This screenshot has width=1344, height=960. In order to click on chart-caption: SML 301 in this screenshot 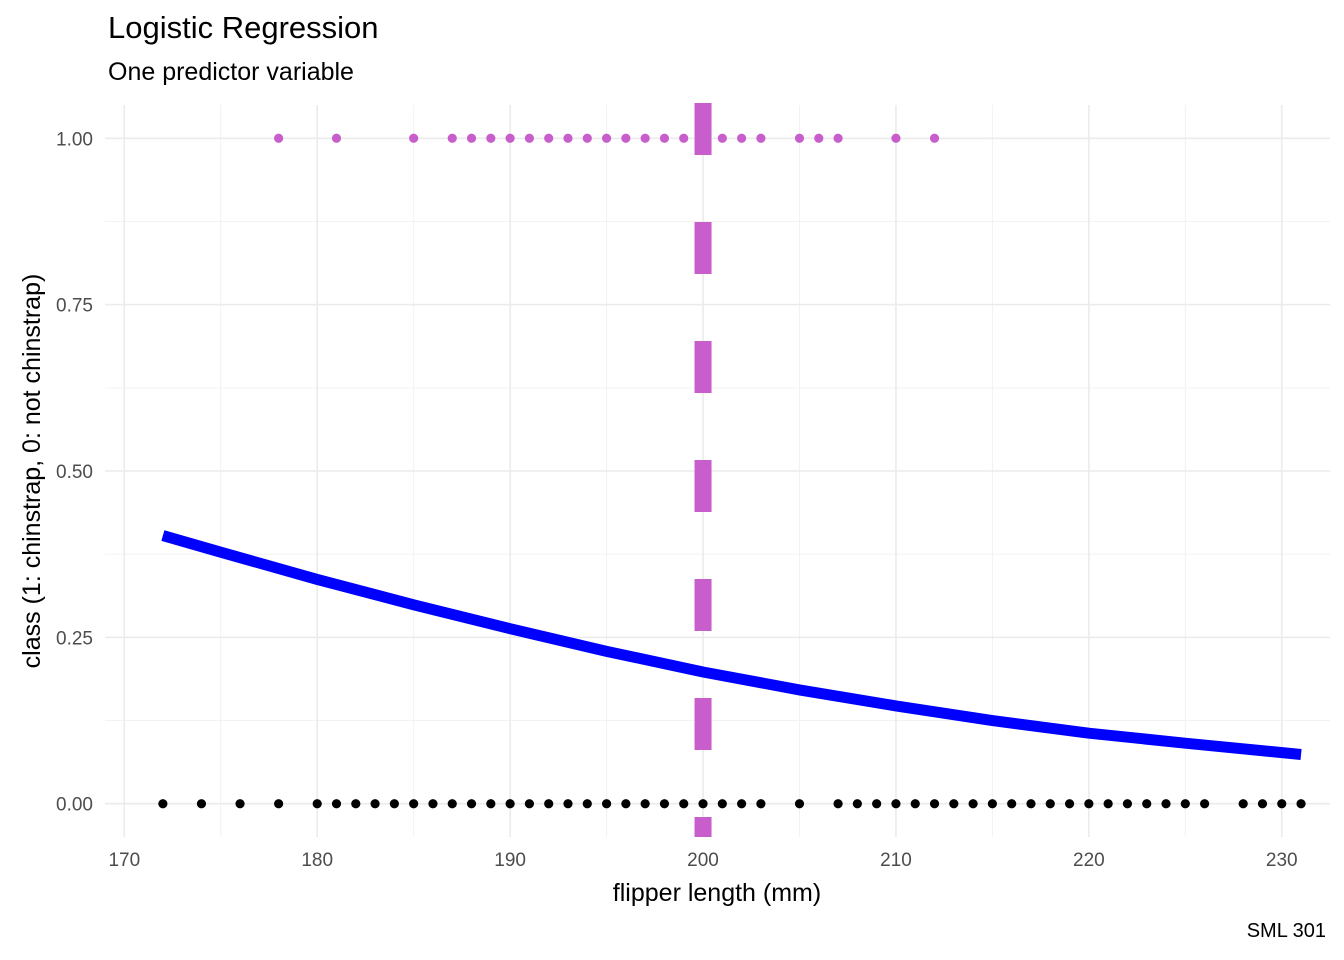, I will do `click(1286, 931)`.